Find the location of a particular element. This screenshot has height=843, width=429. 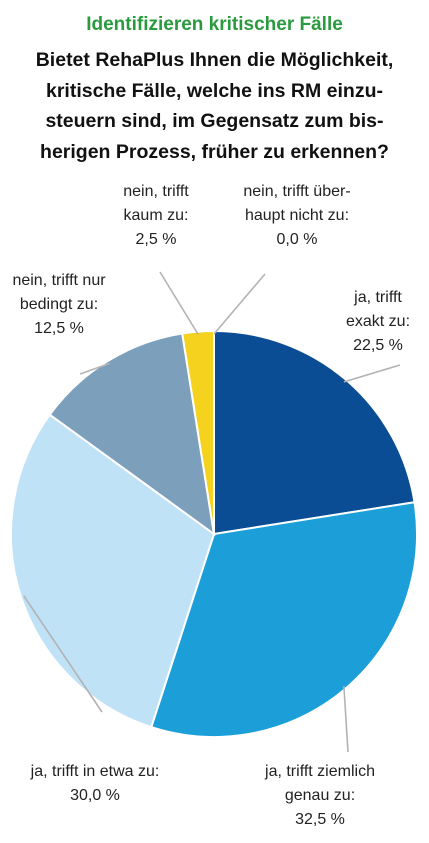

slice-label-line: exakt zu: is located at coordinates (378, 321).